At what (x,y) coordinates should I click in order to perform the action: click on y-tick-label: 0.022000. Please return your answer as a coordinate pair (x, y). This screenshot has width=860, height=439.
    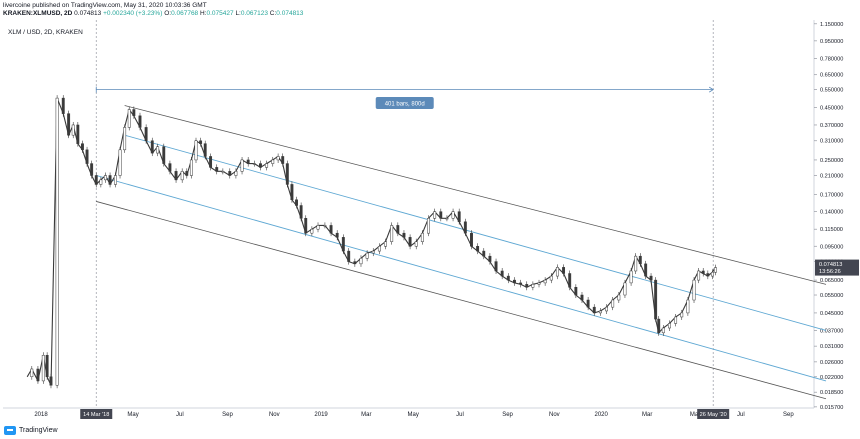
    Looking at the image, I should click on (831, 378).